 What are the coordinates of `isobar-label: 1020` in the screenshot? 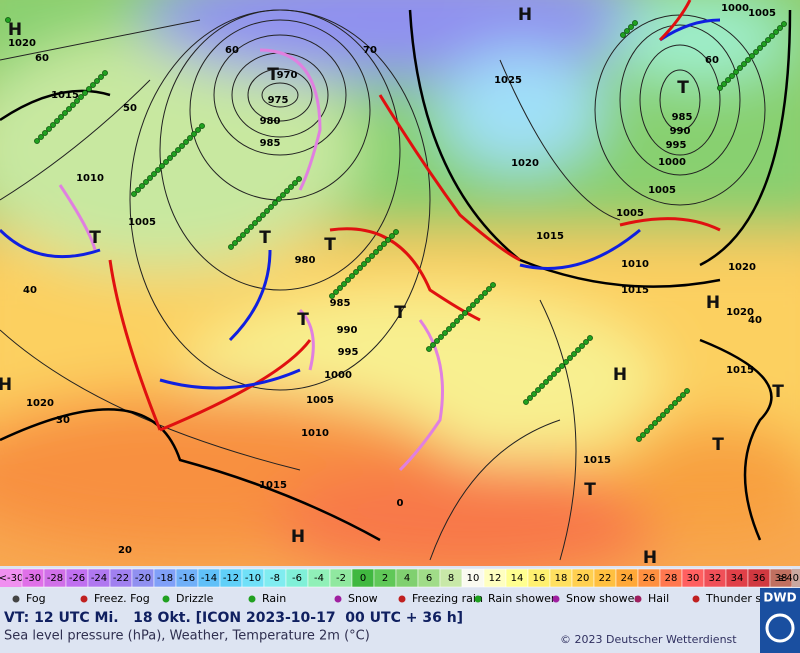 It's located at (40, 403).